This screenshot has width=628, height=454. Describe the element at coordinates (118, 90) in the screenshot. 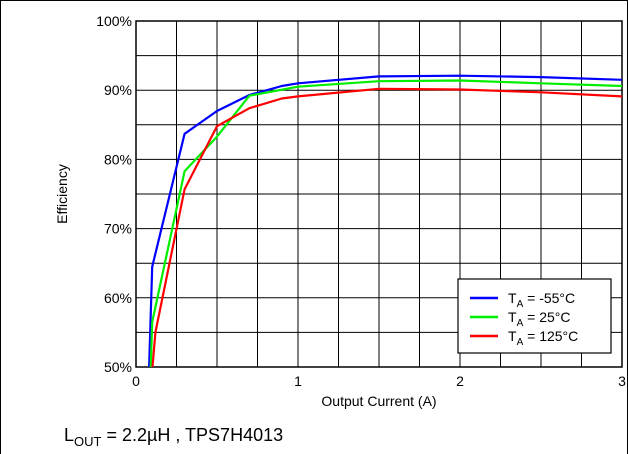

I see `y-tick-label: 90%` at that location.